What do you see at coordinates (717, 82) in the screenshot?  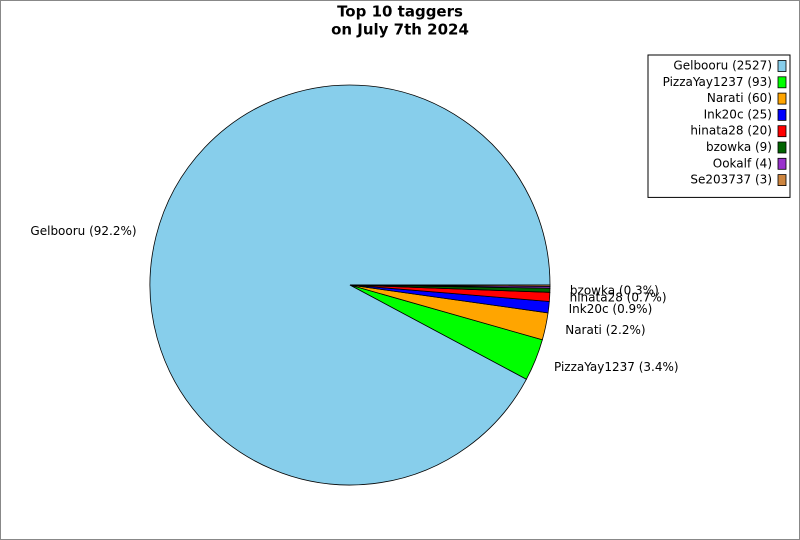 I see `legend-label: PizzaYay1237 (93)` at bounding box center [717, 82].